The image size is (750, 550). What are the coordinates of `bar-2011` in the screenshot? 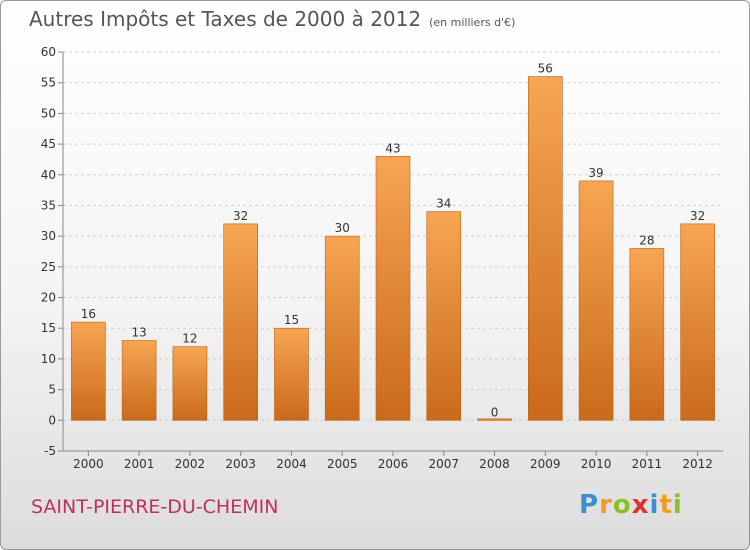 It's located at (647, 334).